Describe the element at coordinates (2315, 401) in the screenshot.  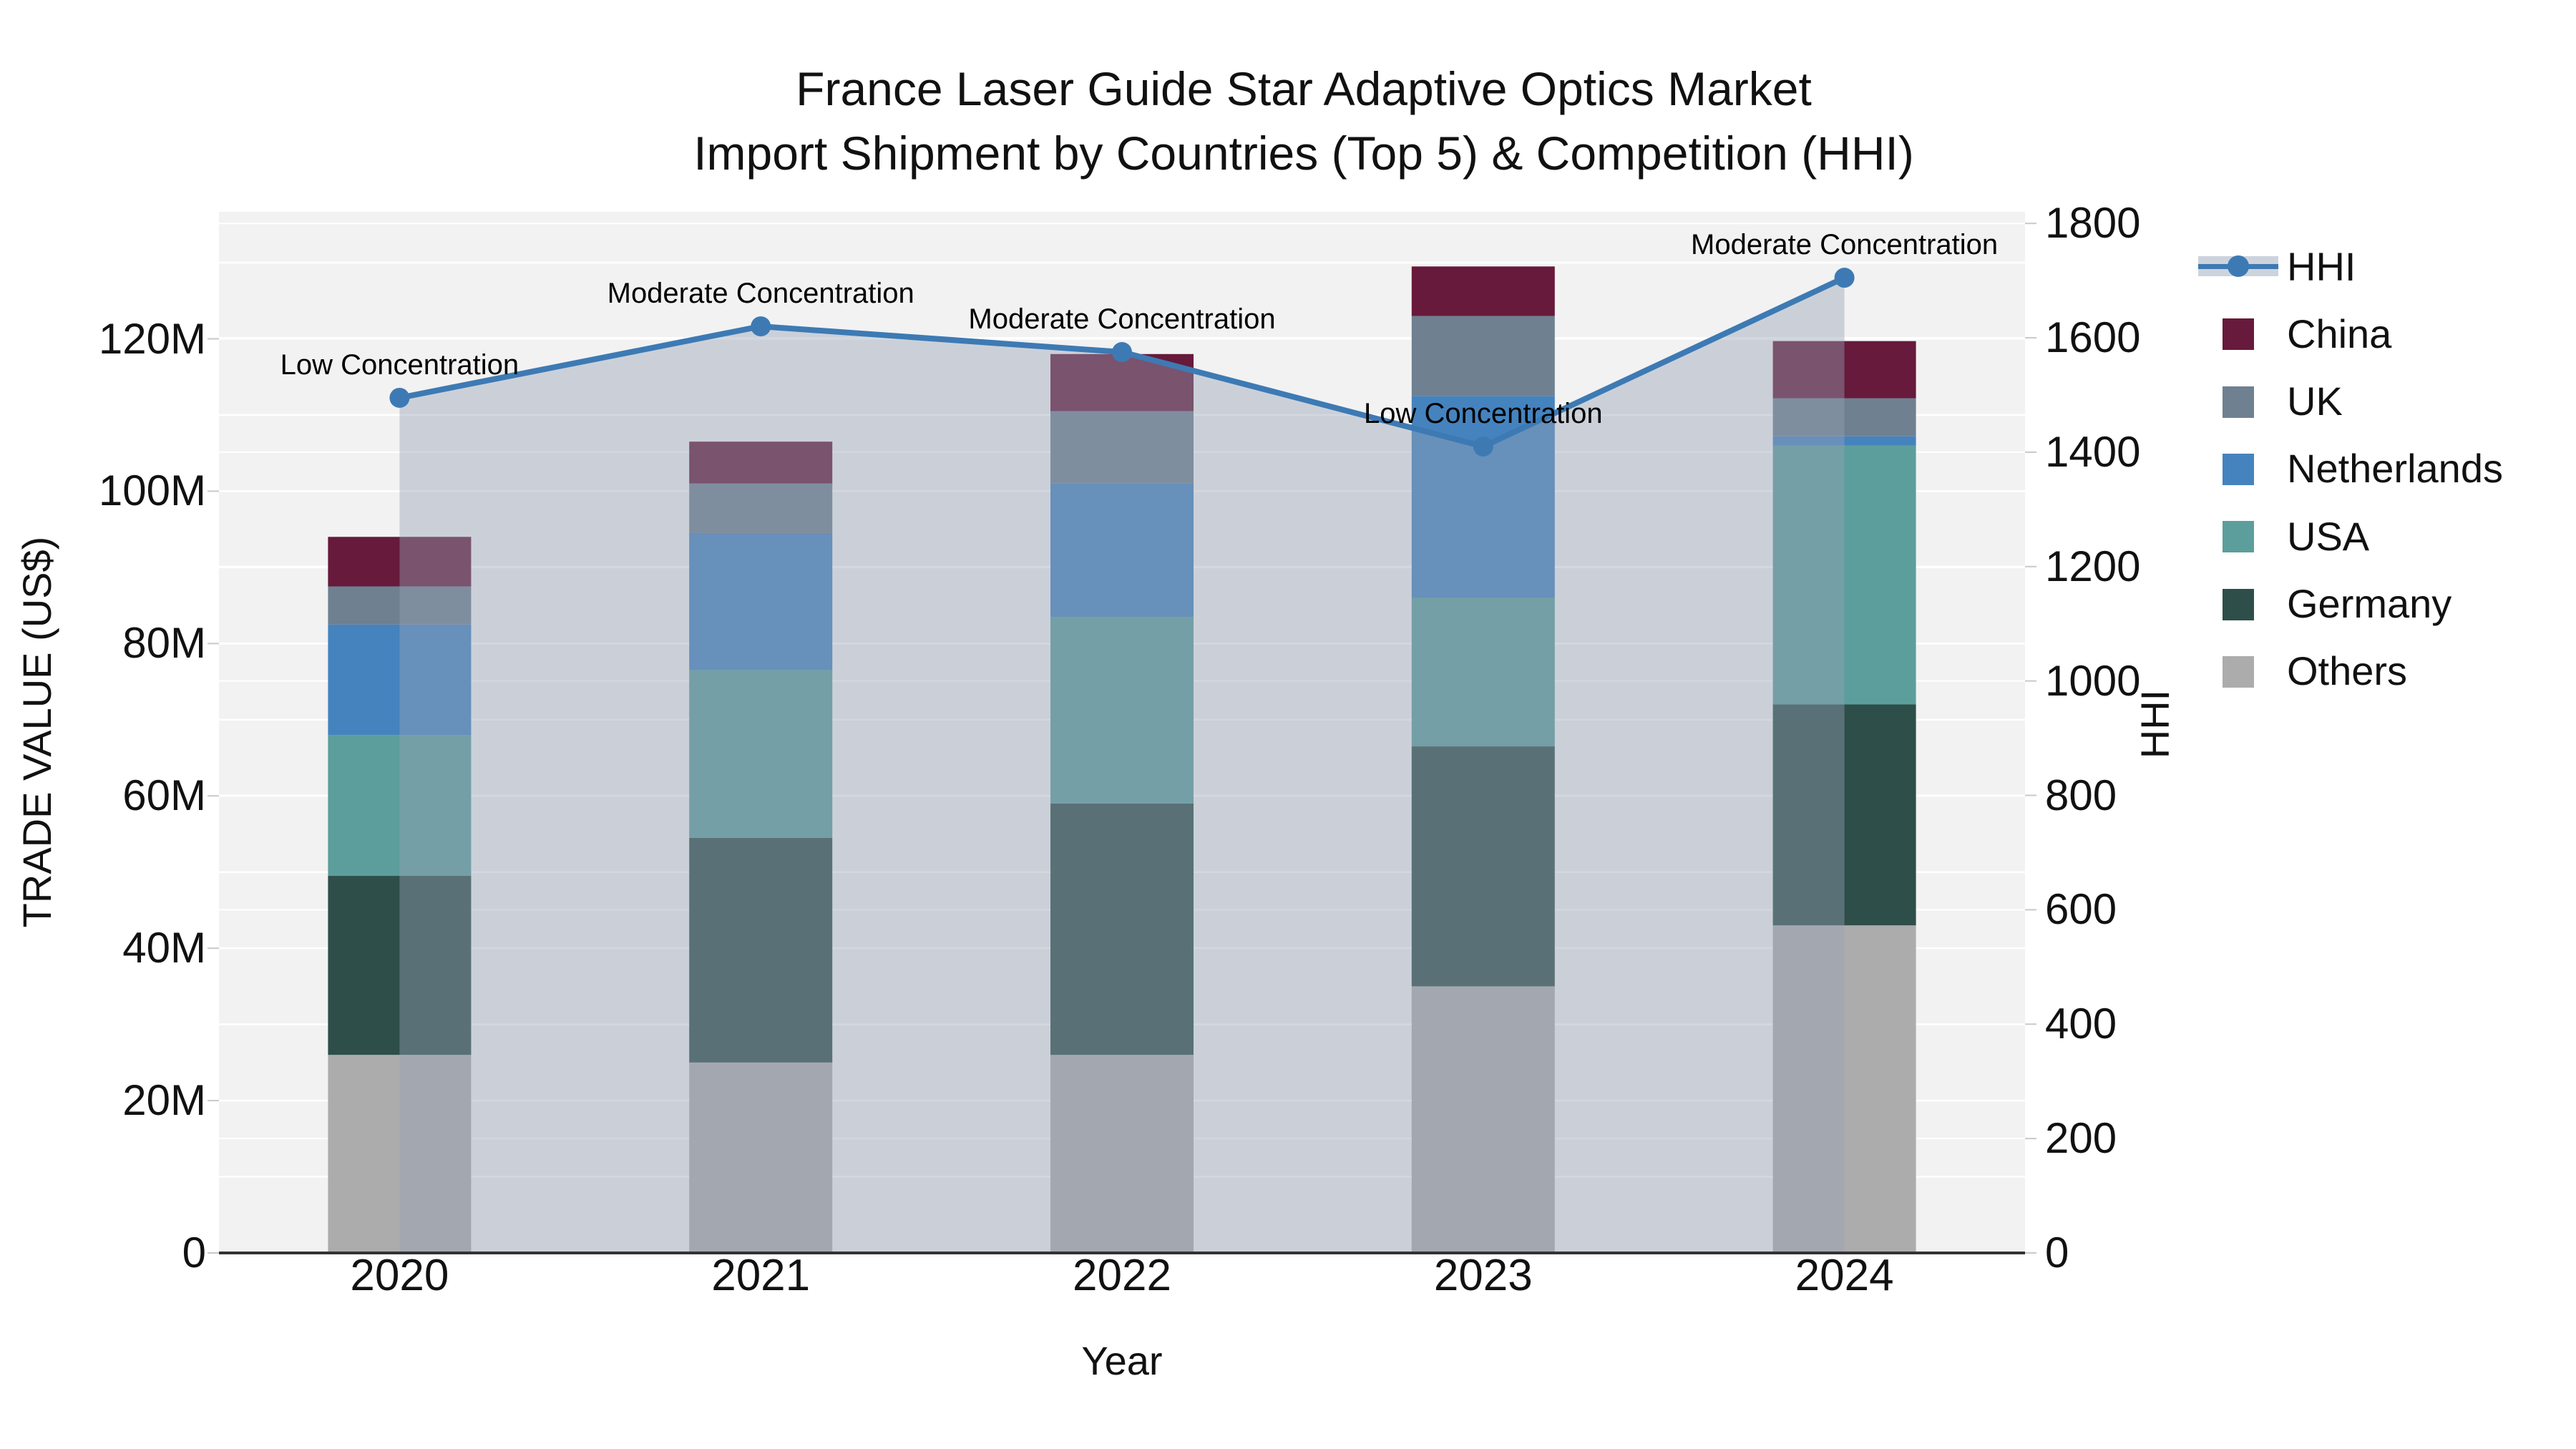
I see `legend-label: UK` at that location.